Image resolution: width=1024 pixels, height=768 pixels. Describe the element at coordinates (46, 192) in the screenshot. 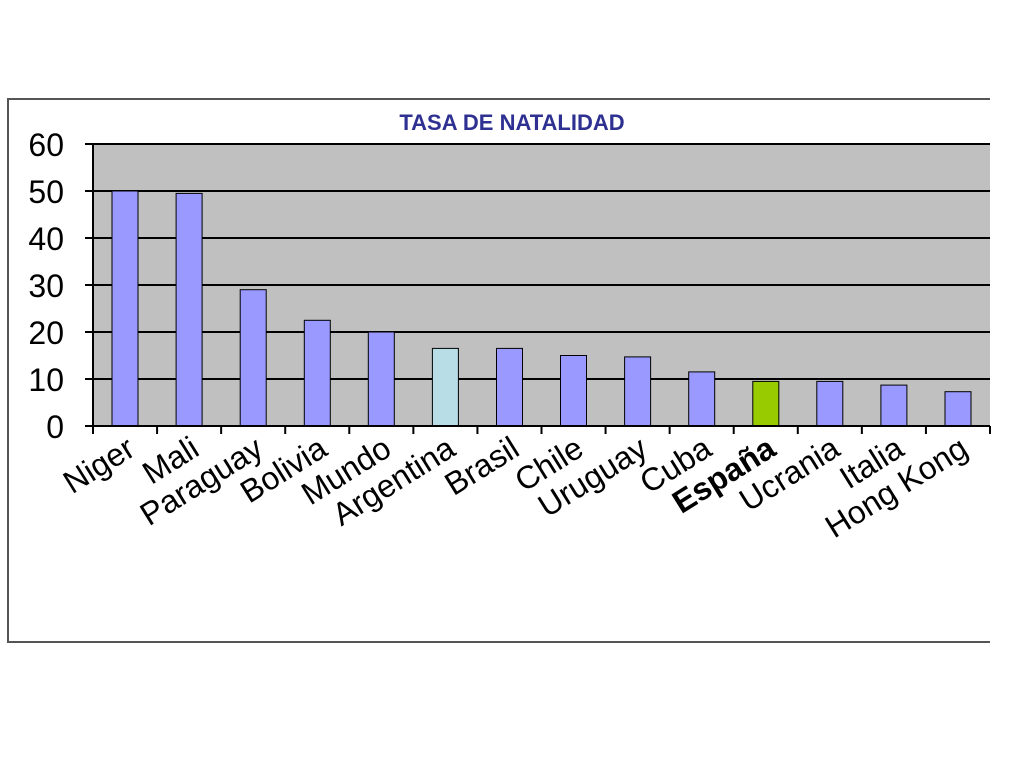

I see `y-tick-label-50: 50` at that location.